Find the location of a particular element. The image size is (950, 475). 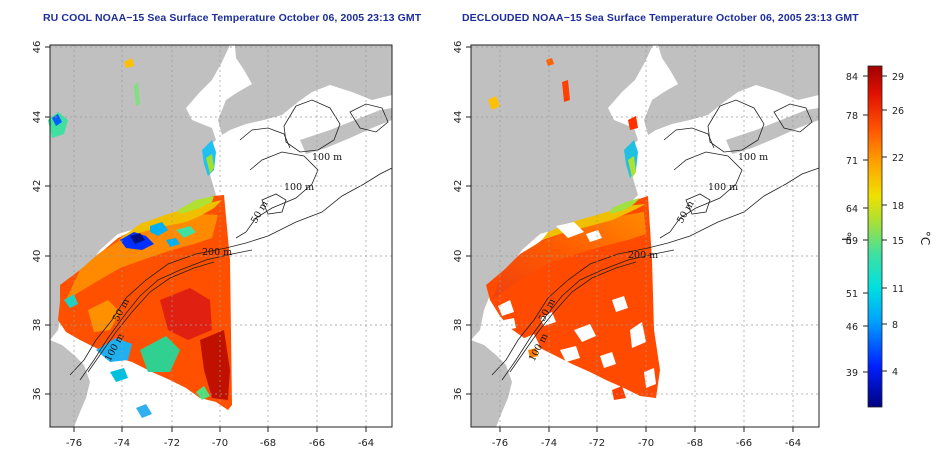

fahrenheit-tick: 46 is located at coordinates (852, 327).